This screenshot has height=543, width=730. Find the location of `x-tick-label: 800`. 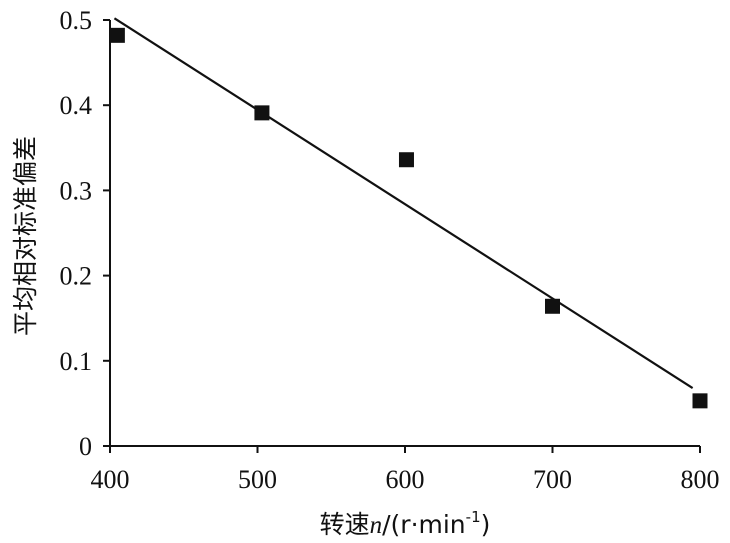

x-tick-label: 800 is located at coordinates (700, 479).